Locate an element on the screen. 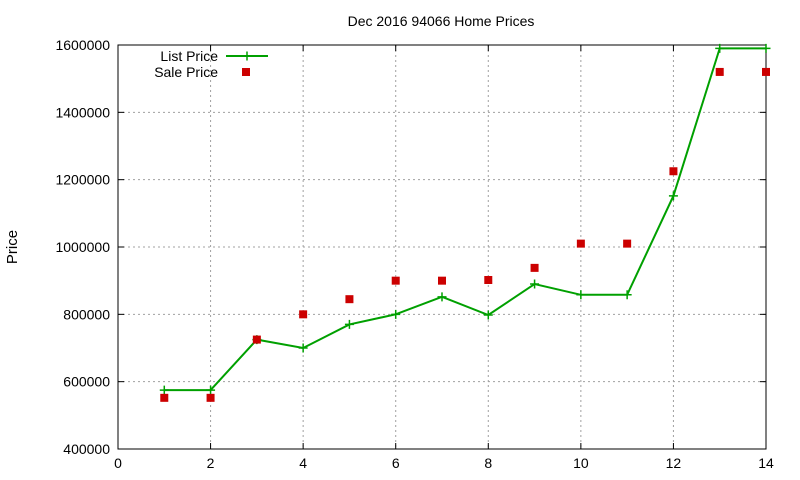  y-tick-label: 1400000 is located at coordinates (82, 112).